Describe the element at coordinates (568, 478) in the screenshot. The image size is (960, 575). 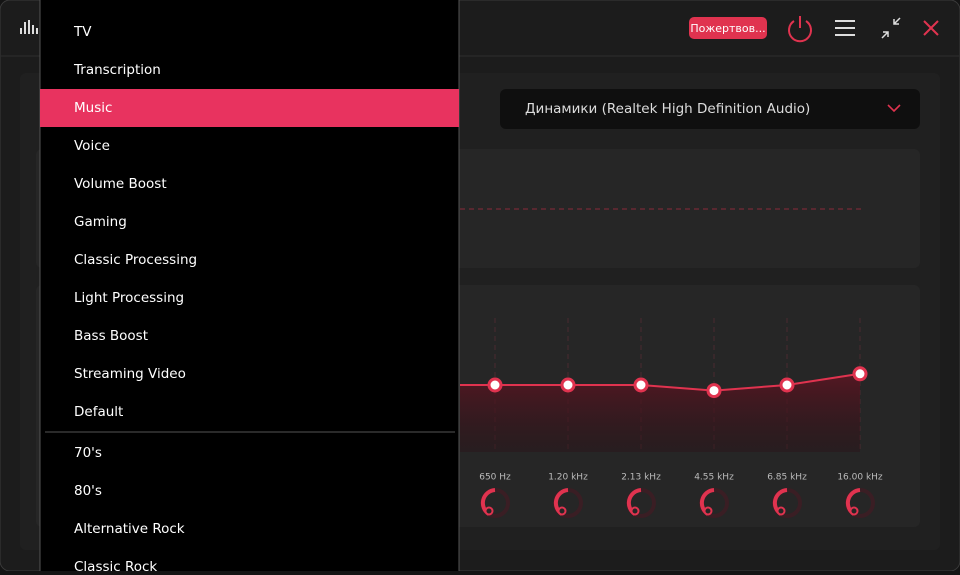
I see `band-label: 1.20 kHz` at that location.